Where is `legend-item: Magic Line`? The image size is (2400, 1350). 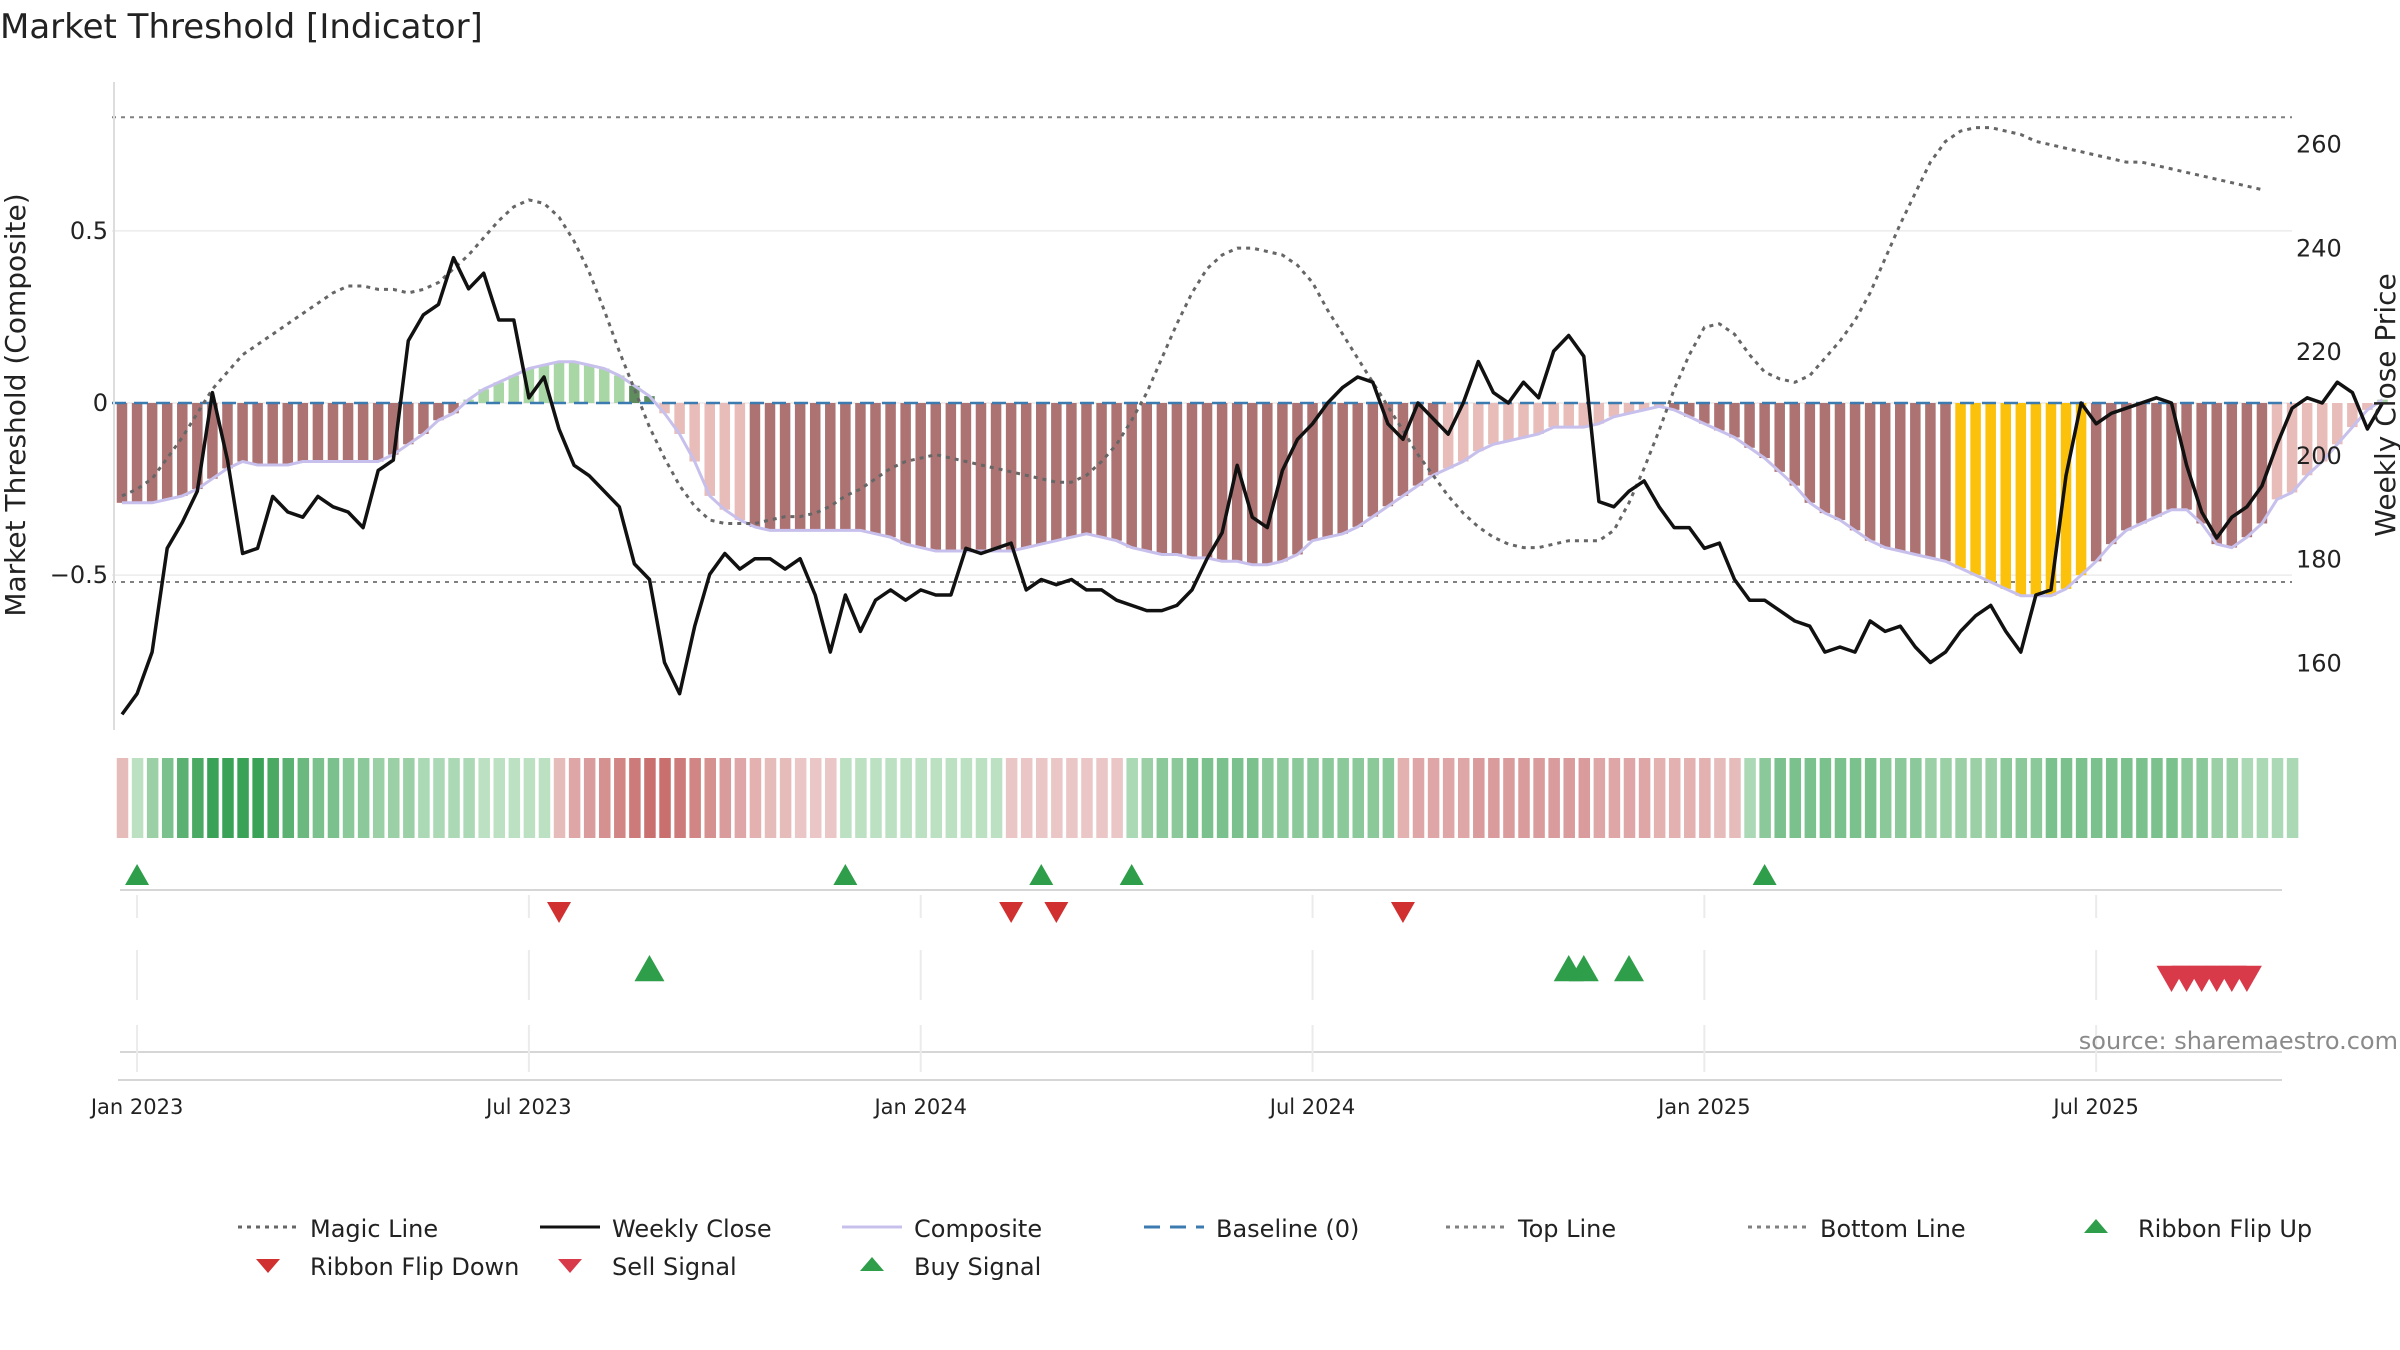 legend-item: Magic Line is located at coordinates (338, 1229).